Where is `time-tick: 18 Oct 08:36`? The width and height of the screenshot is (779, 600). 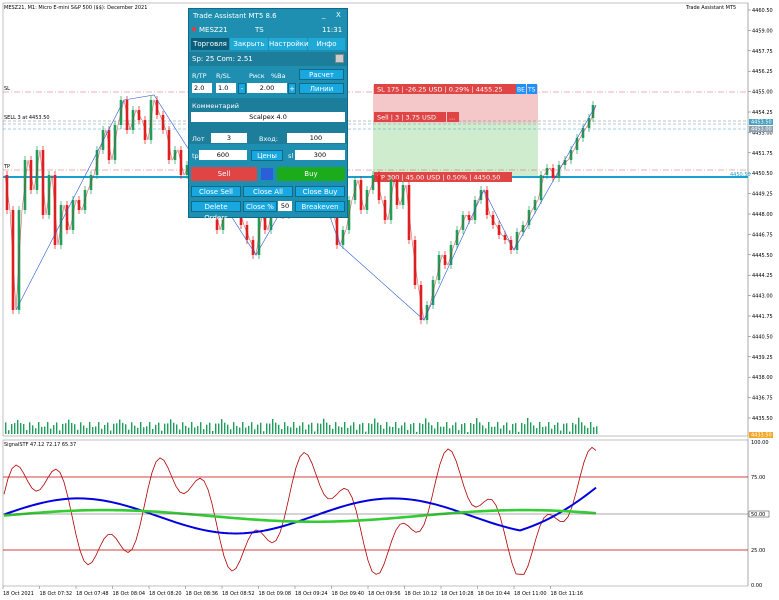
time-tick: 18 Oct 08:36 is located at coordinates (202, 594).